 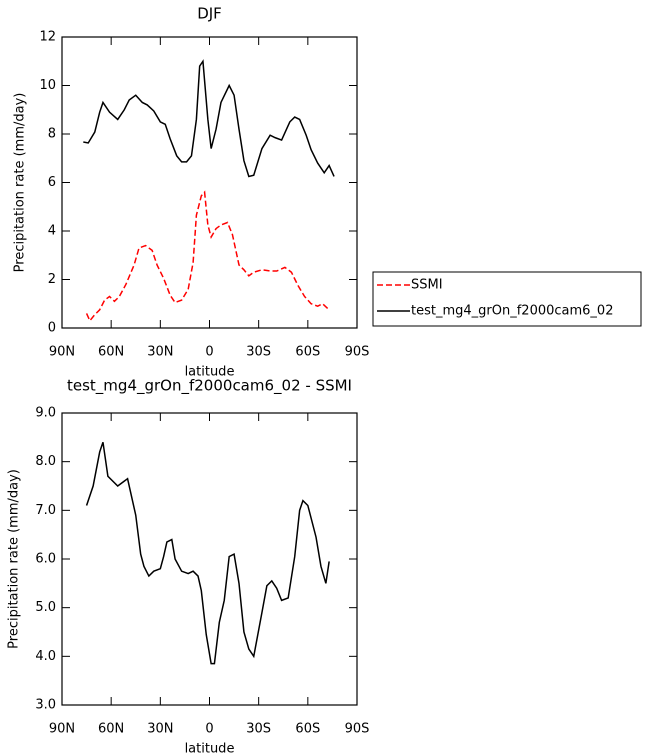 I want to click on y-tick-label: 6.0, so click(x=45, y=559).